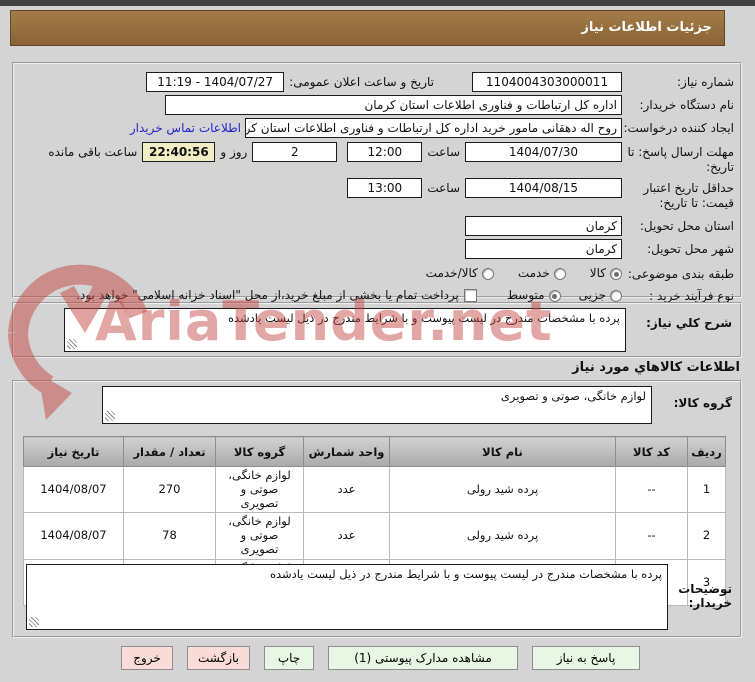  What do you see at coordinates (73, 451) in the screenshot?
I see `col-need-date: تاریخ نیاز` at bounding box center [73, 451].